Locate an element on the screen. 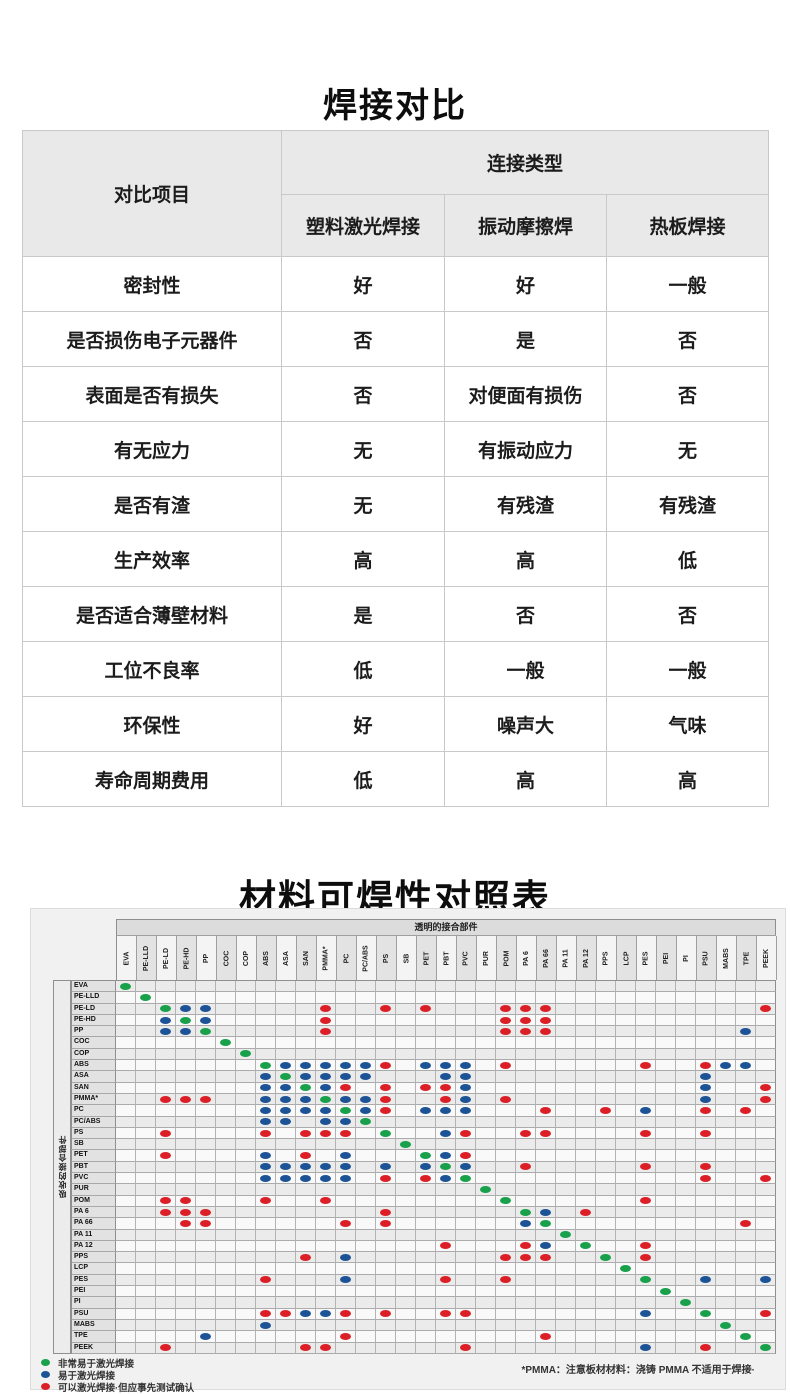  matrix-row: MABS is located at coordinates (423, 1325).